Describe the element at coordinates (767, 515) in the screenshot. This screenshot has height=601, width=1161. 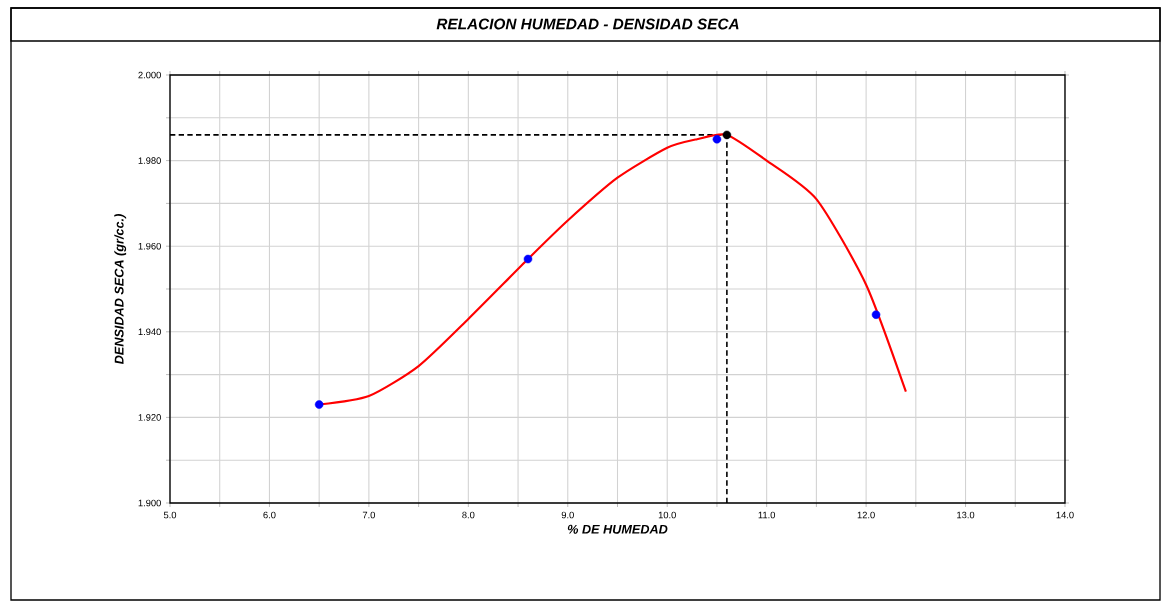
I see `x-tick-label: 11.0` at that location.